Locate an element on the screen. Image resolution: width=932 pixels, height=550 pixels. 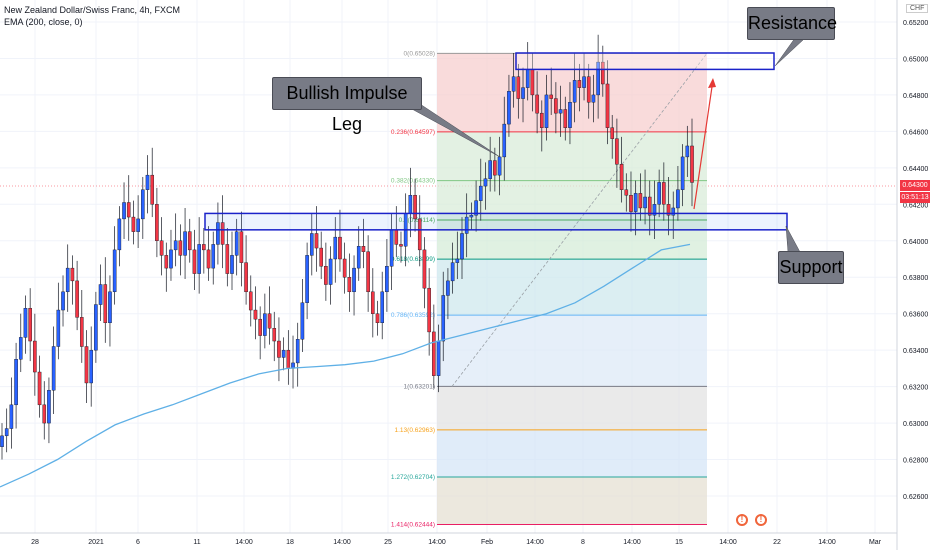
y-tick-label: 0.65200 is located at coordinates (915, 23).